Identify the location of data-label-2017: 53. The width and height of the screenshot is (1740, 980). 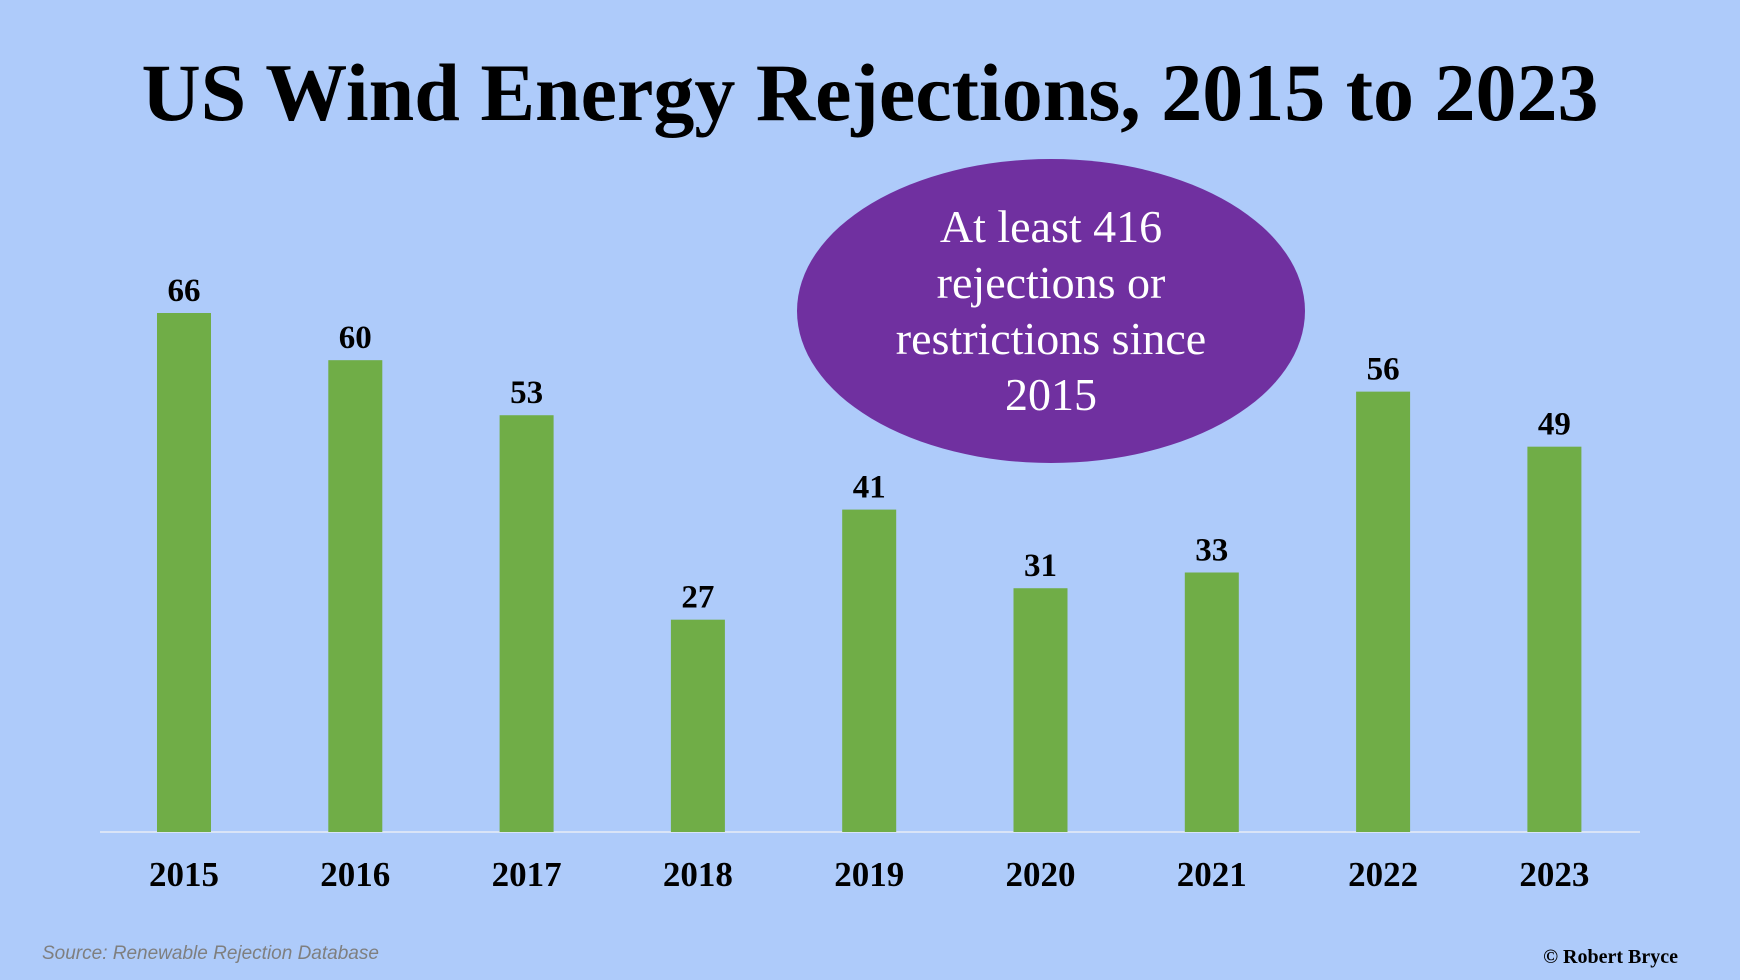
(526, 393).